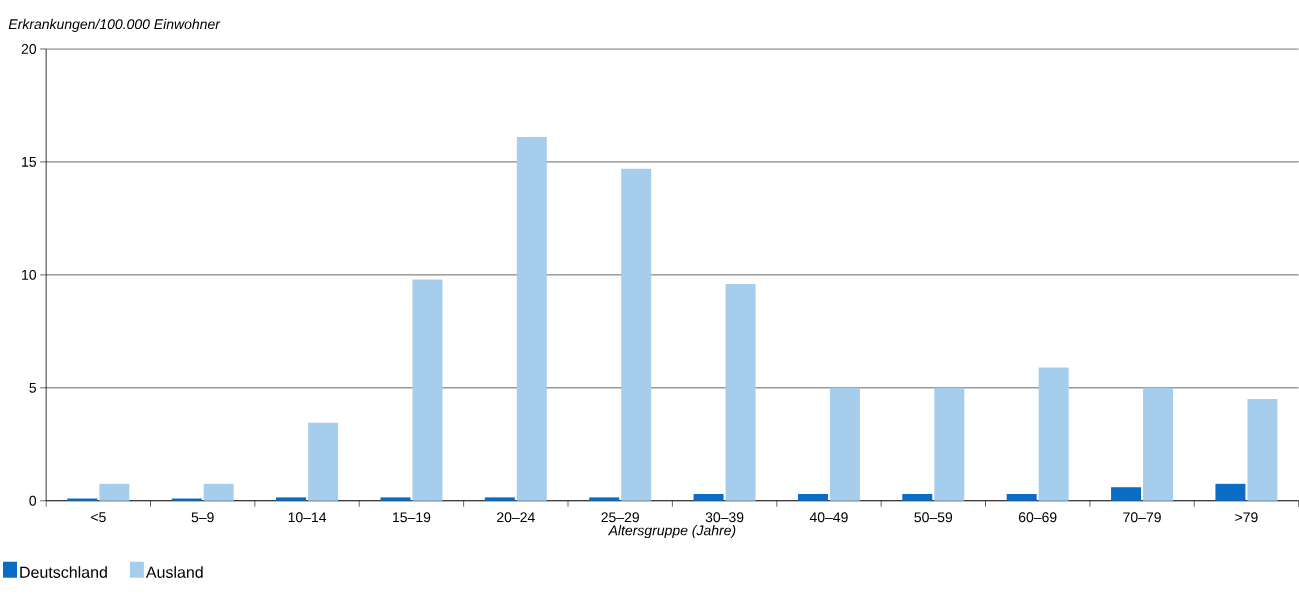 The height and width of the screenshot is (596, 1299). I want to click on legend-label: Deutschland, so click(63, 572).